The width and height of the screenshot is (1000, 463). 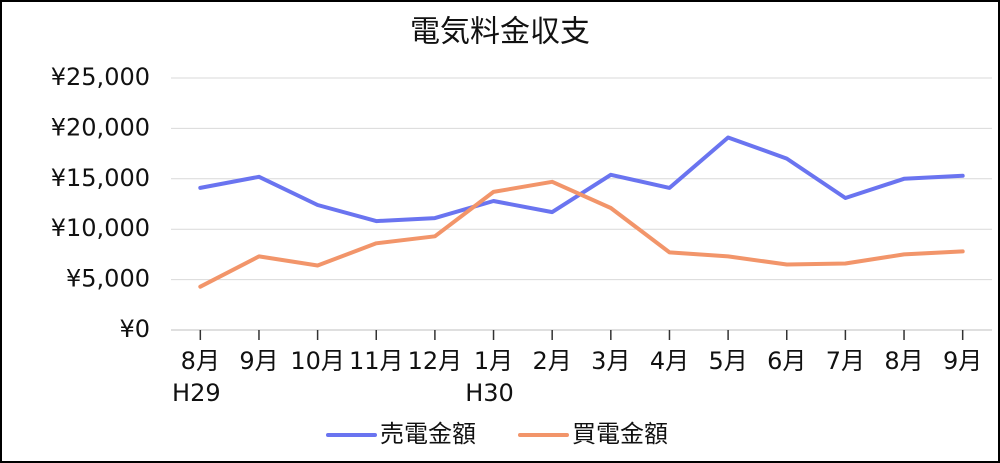 What do you see at coordinates (610, 361) in the screenshot?
I see `x-tick-label: 3月` at bounding box center [610, 361].